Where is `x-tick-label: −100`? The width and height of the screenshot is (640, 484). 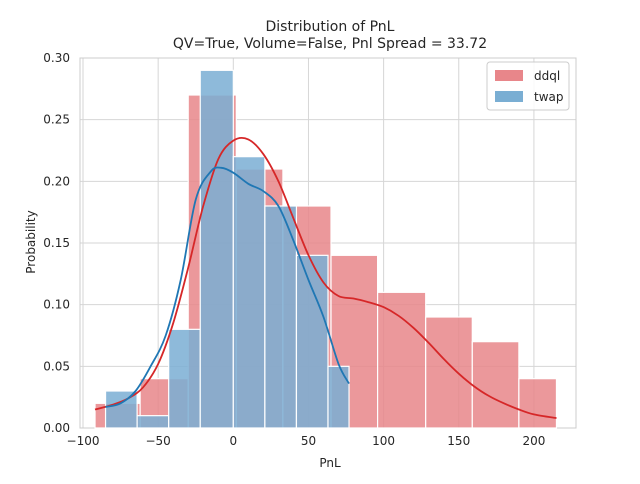 x-tick-label: −100 is located at coordinates (83, 441).